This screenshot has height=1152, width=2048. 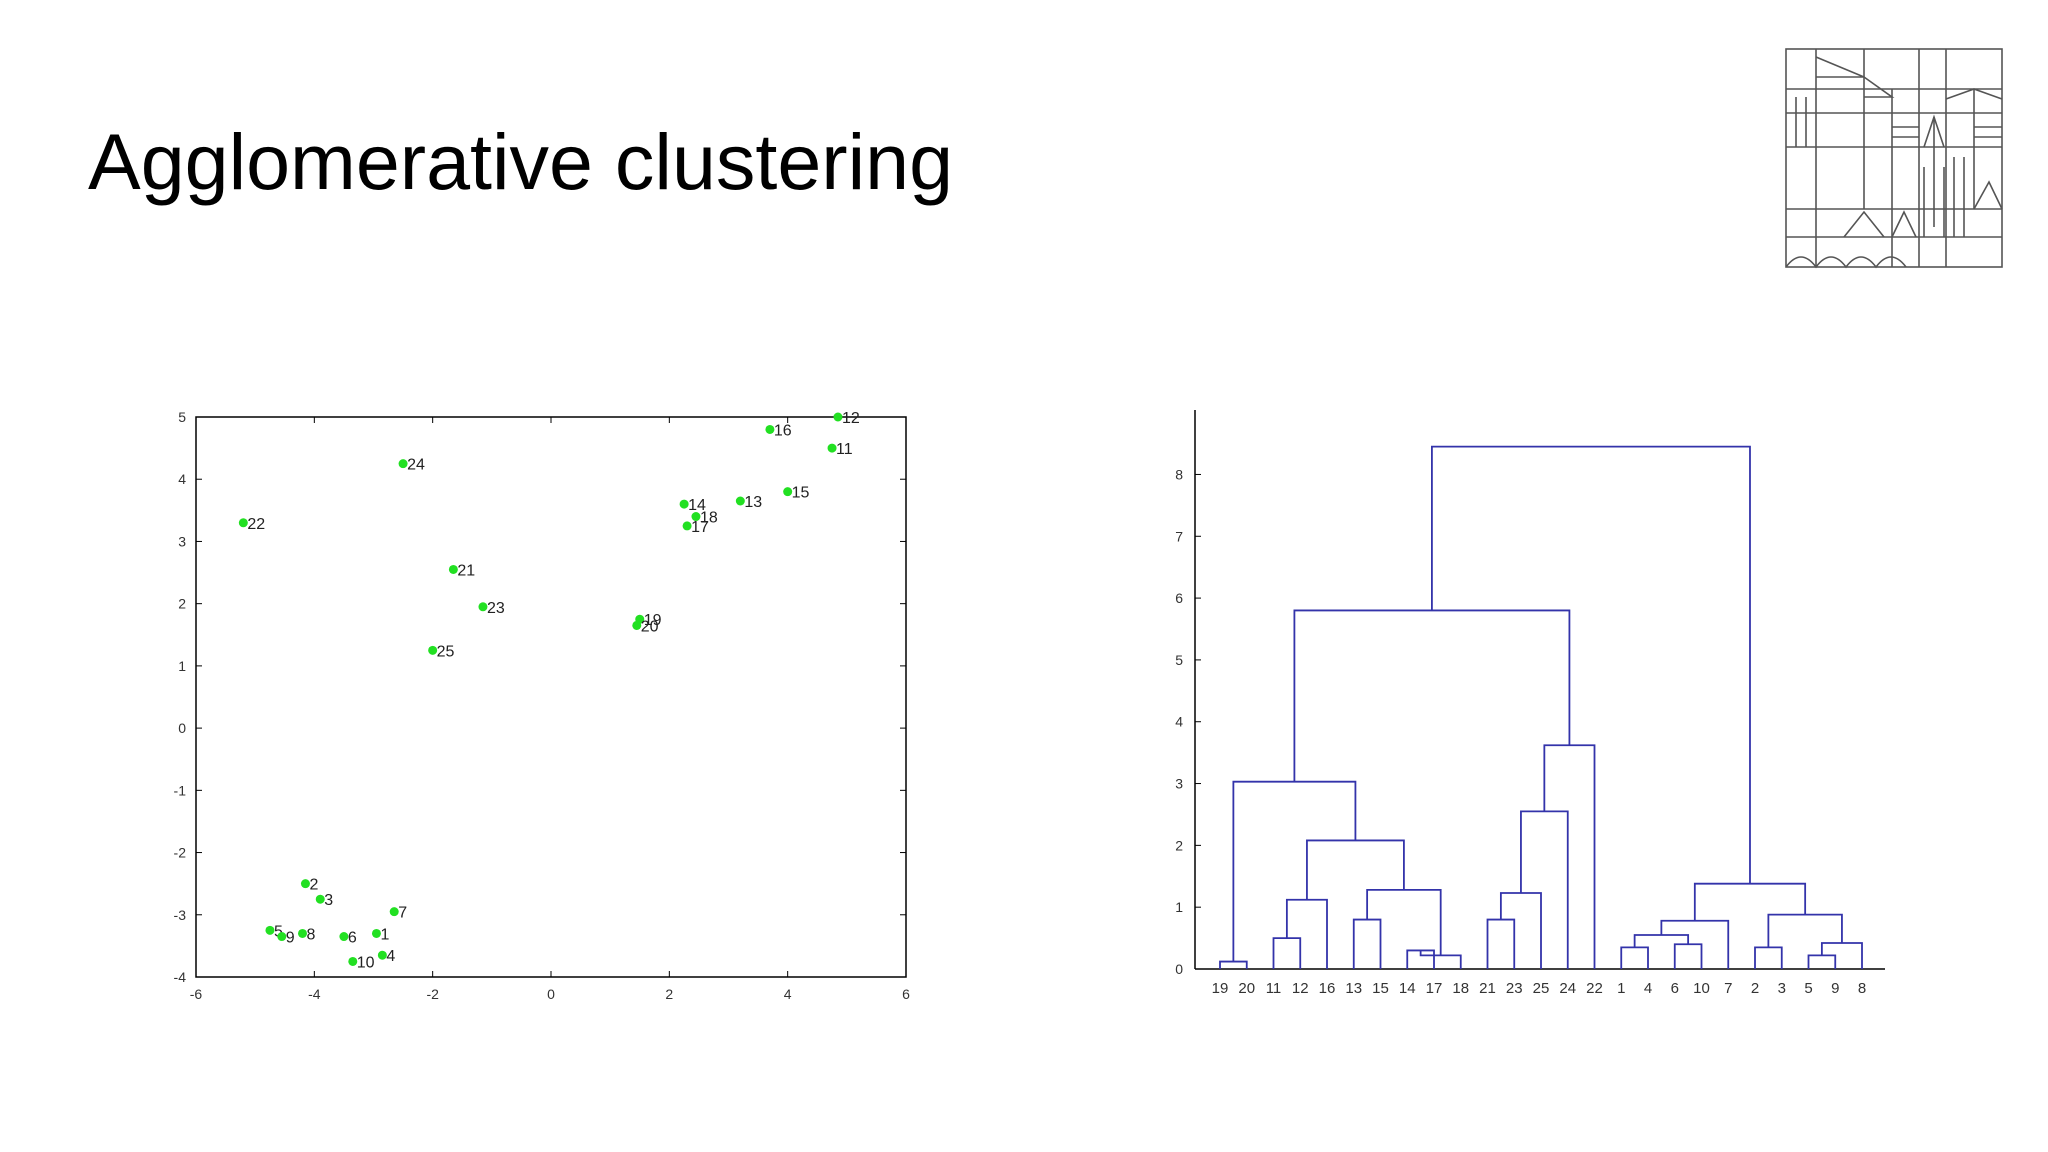 I want to click on point-label: 4, so click(x=390, y=956).